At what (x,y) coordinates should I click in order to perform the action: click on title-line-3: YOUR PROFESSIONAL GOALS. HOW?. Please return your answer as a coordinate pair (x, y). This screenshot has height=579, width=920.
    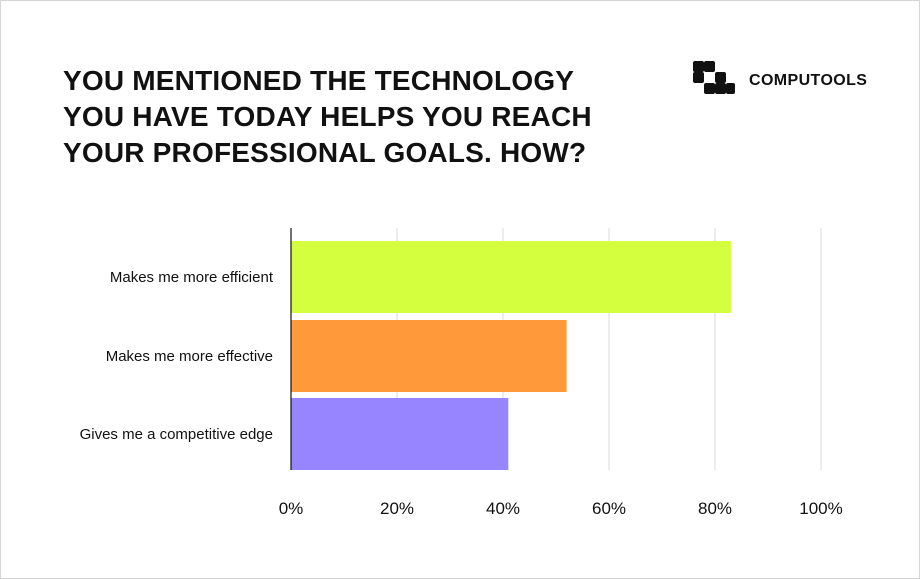
    Looking at the image, I should click on (325, 152).